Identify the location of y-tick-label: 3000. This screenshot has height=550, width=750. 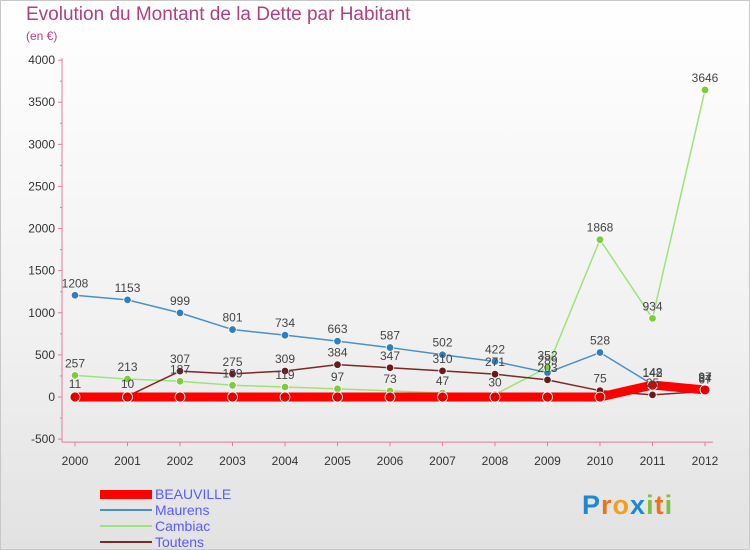
(41, 144).